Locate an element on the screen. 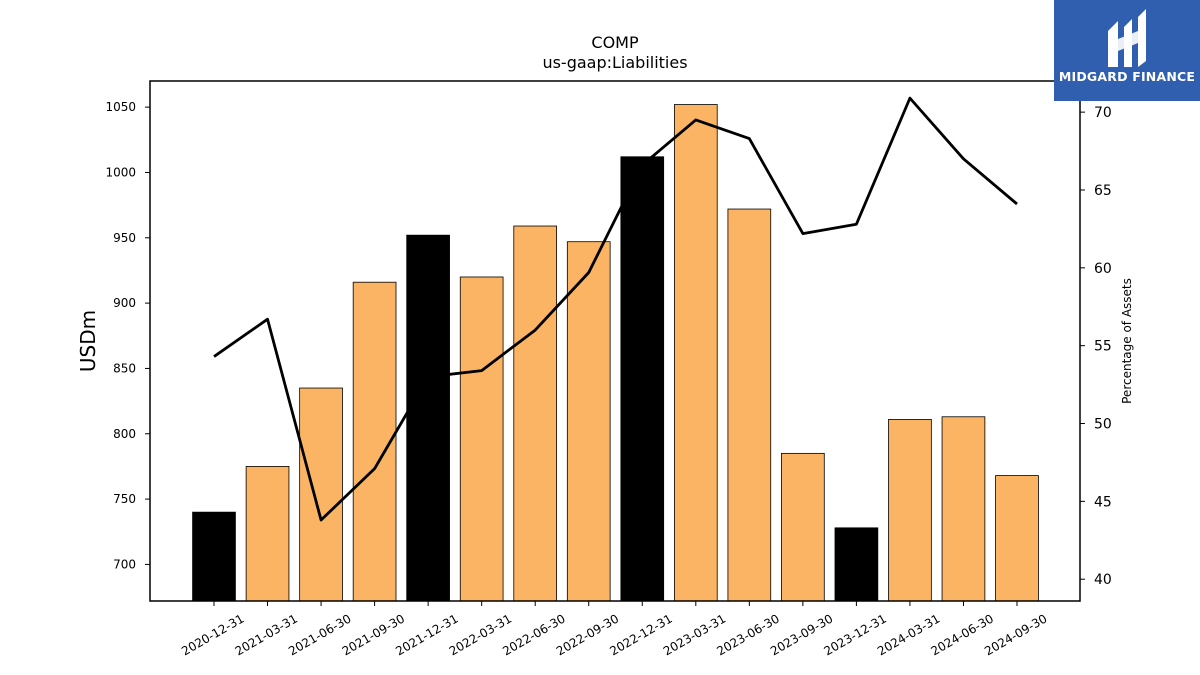 This screenshot has height=675, width=1200. y-tick-label-right: 65 is located at coordinates (1103, 191).